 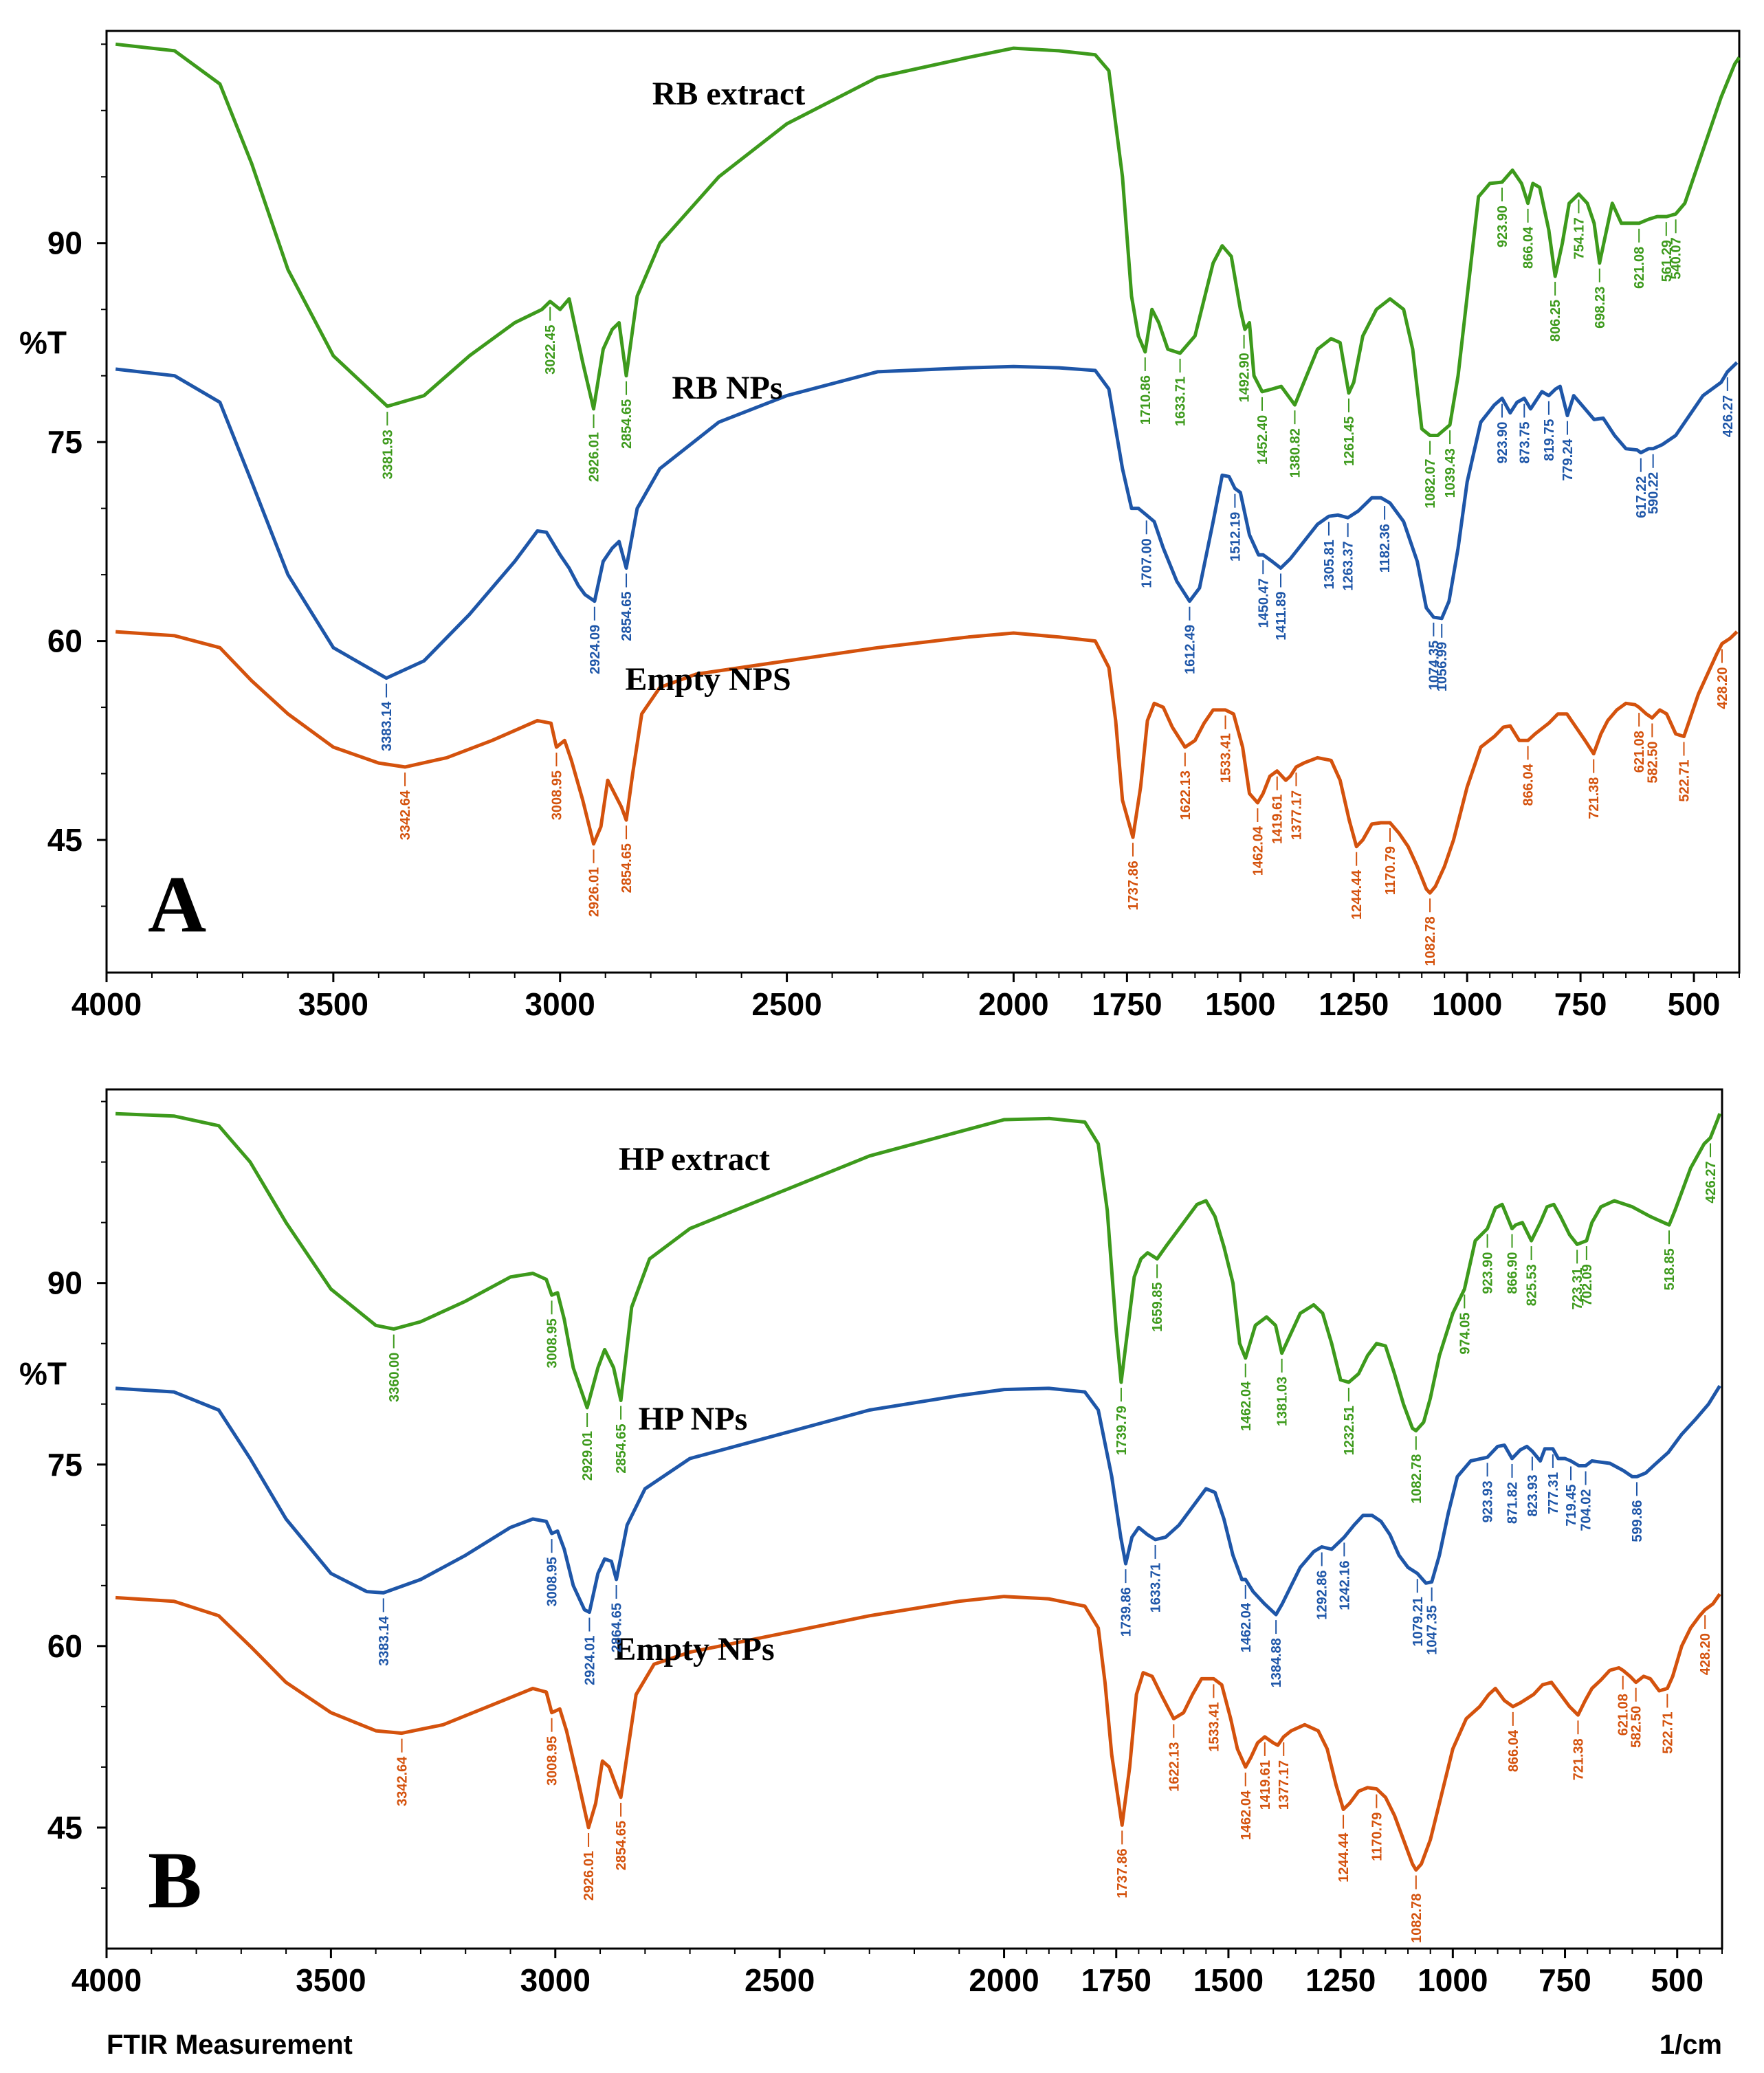 What do you see at coordinates (1578, 1288) in the screenshot?
I see `peak-label: 723.31` at bounding box center [1578, 1288].